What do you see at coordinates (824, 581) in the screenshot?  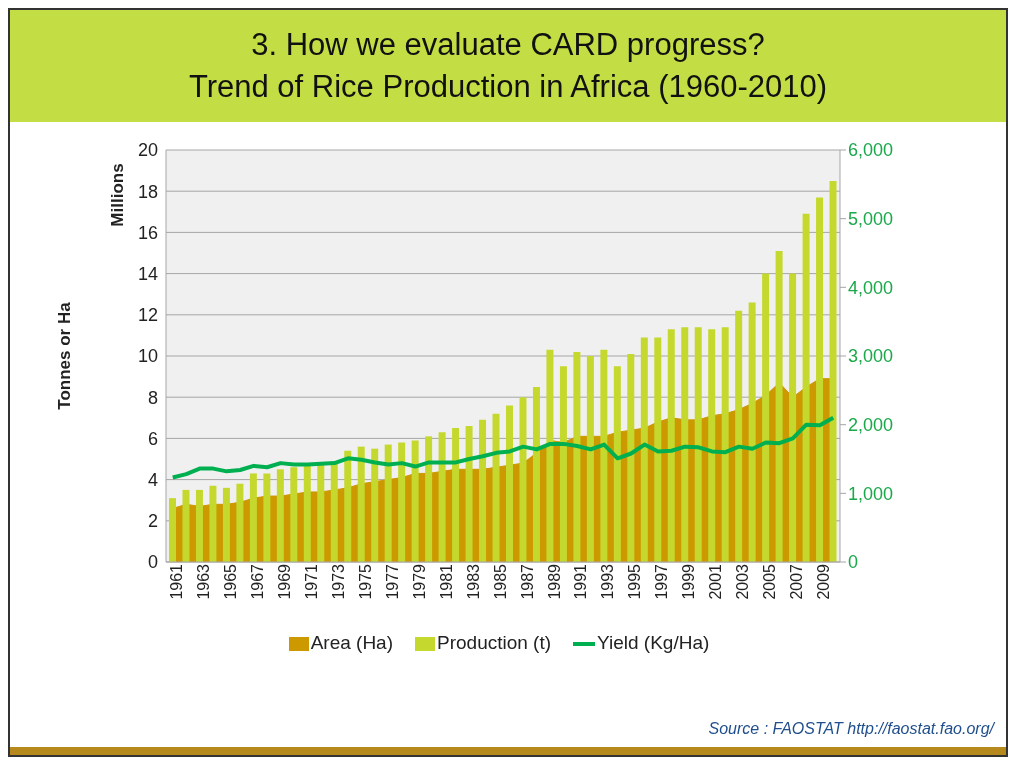 I see `x-tick-label: 2009` at bounding box center [824, 581].